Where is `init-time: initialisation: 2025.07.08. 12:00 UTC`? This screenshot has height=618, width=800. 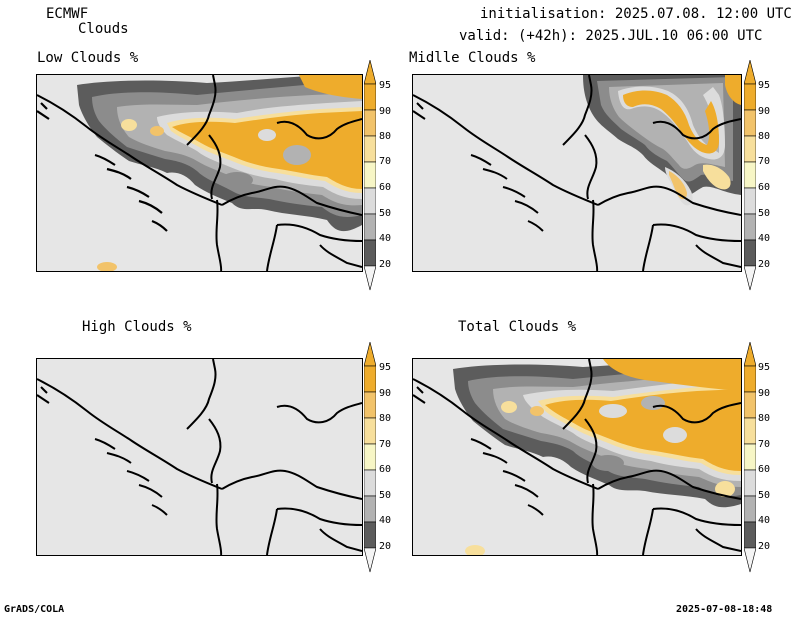 init-time: initialisation: 2025.07.08. 12:00 UTC is located at coordinates (636, 14).